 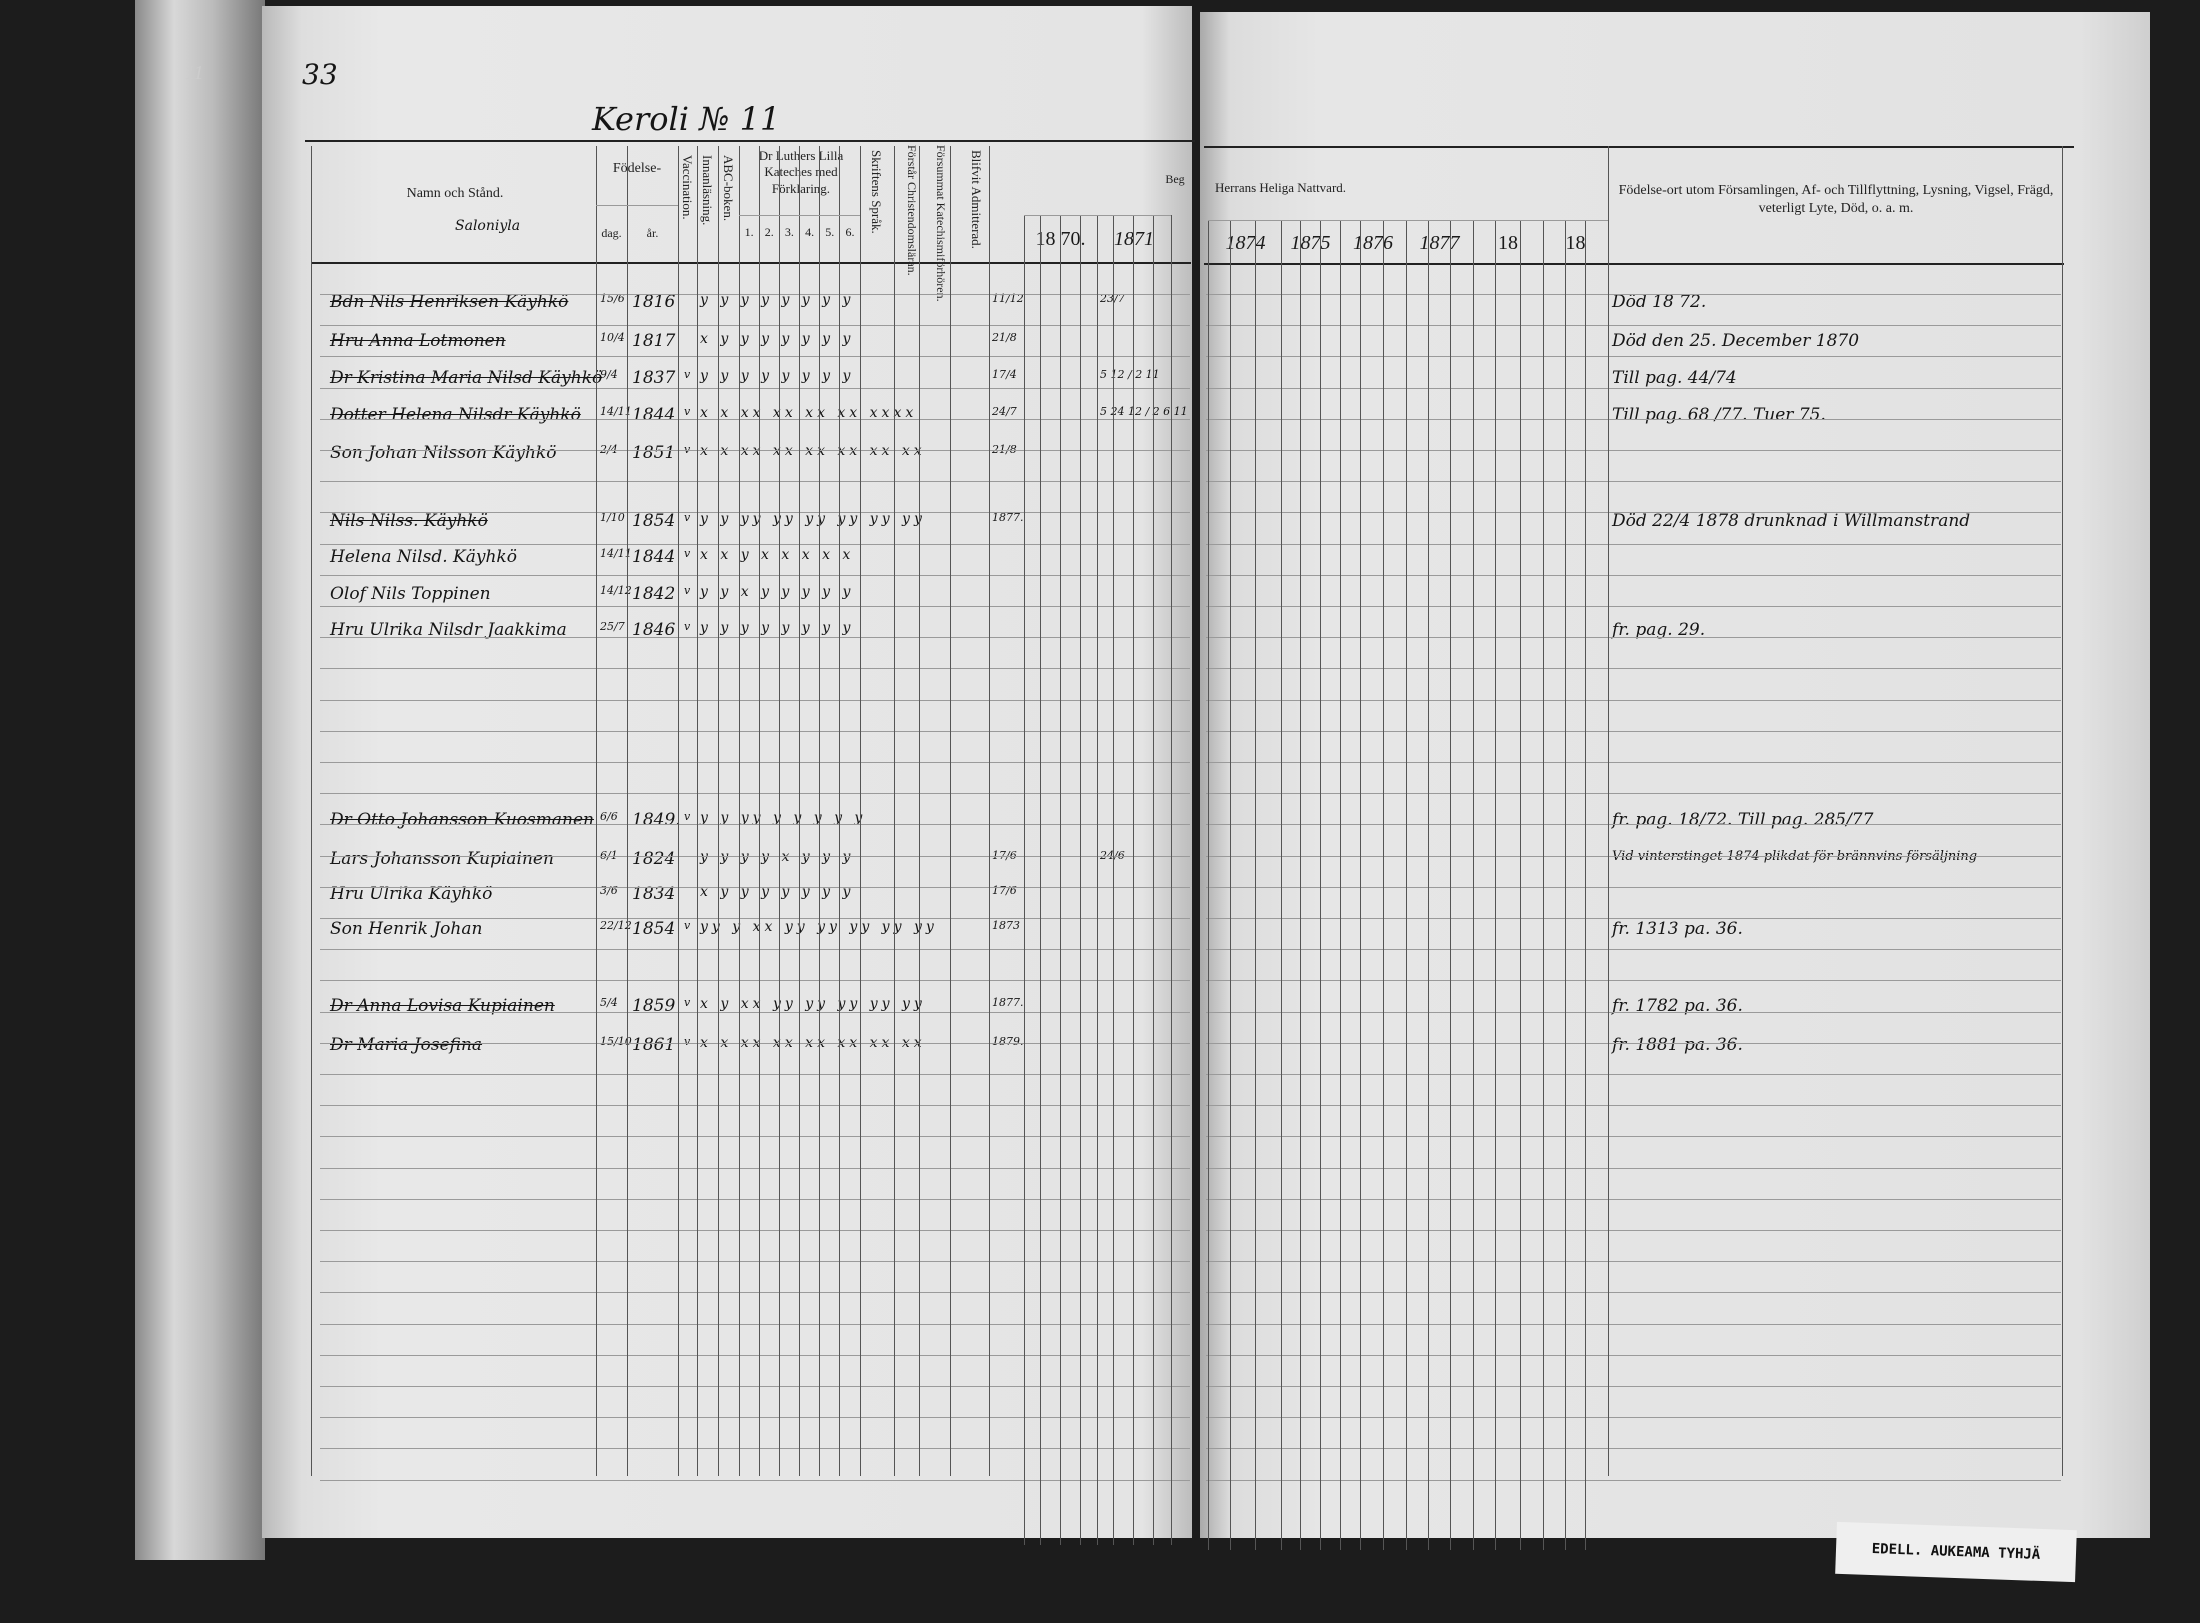 What do you see at coordinates (749, 232) in the screenshot?
I see `catechism-part: 1.` at bounding box center [749, 232].